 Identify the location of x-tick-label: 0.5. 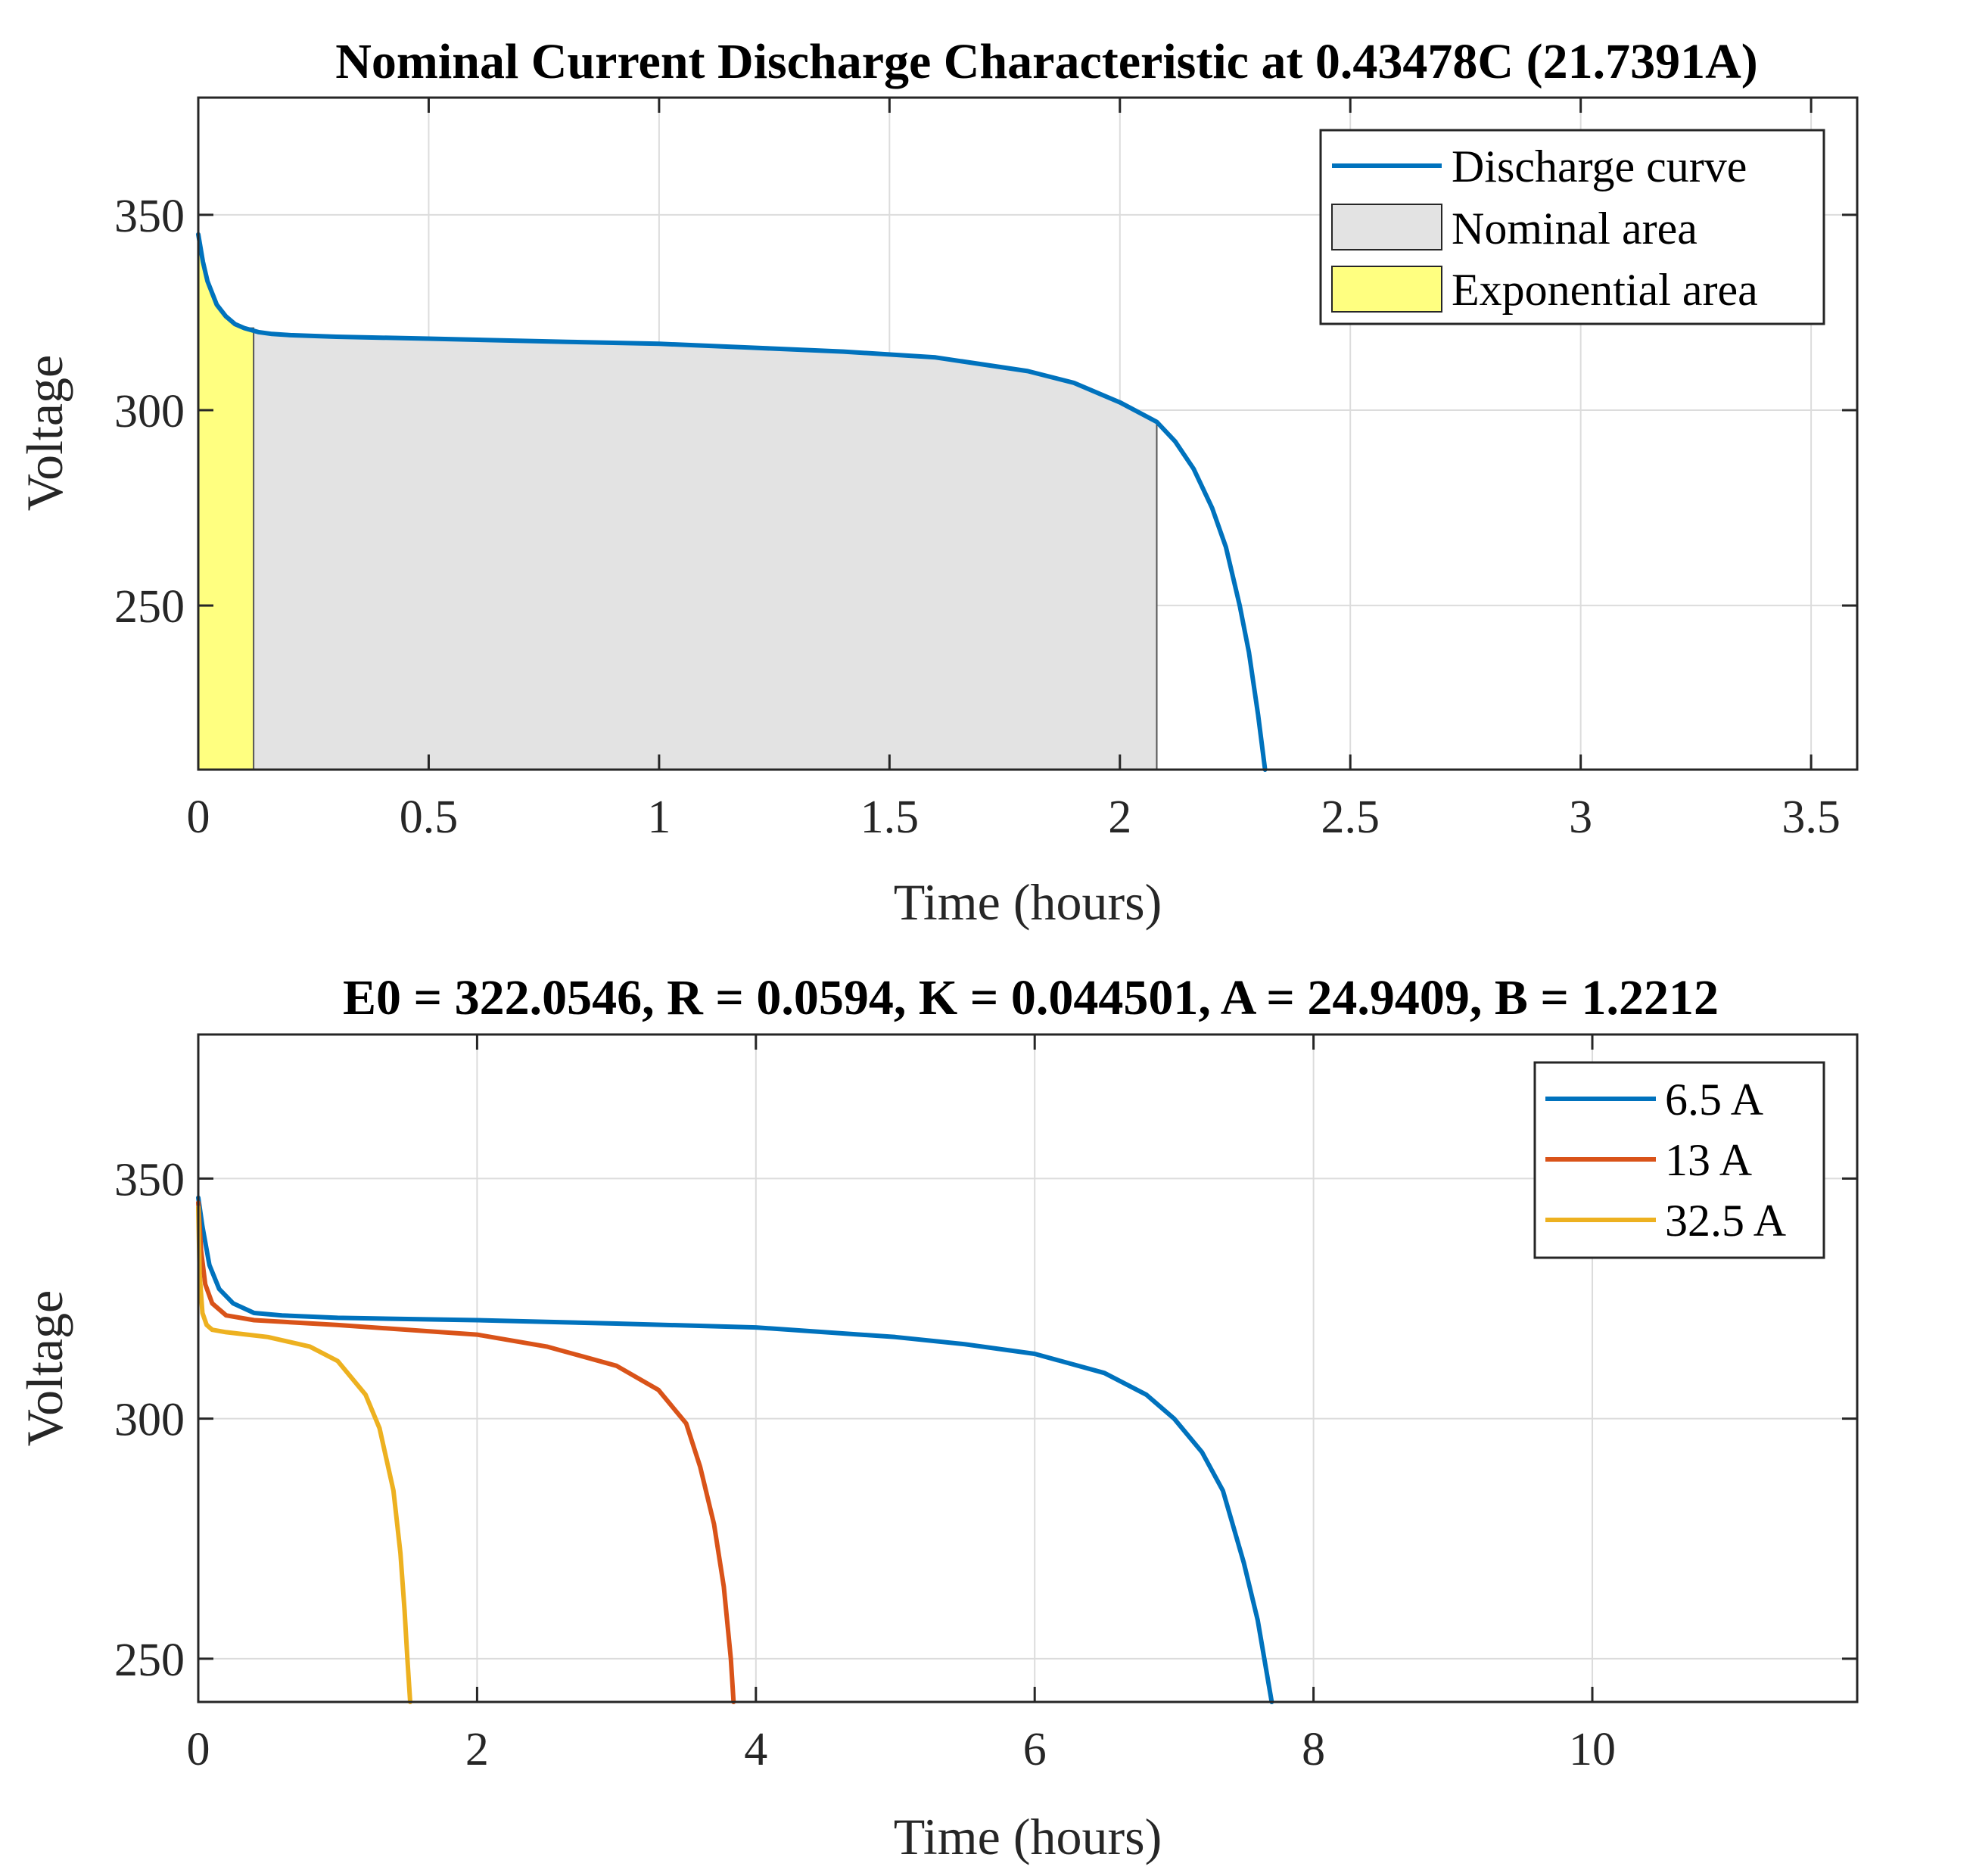
(429, 817).